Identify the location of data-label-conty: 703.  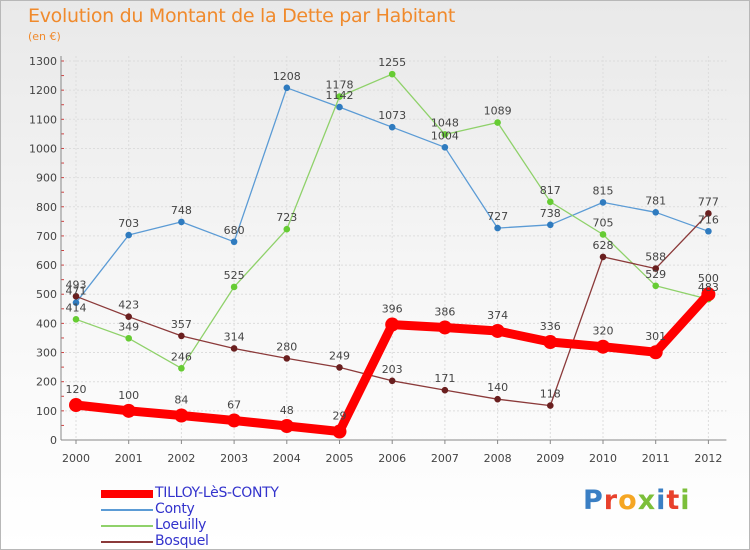
(128, 223).